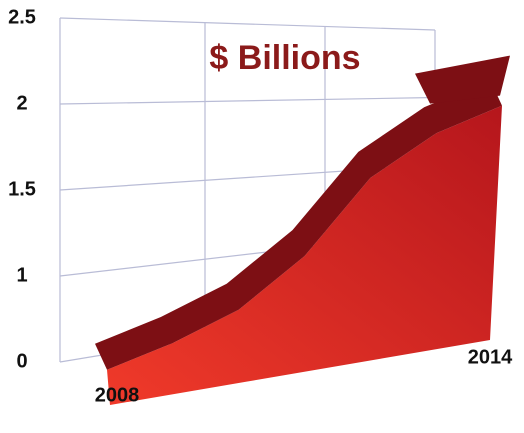 The width and height of the screenshot is (524, 433). What do you see at coordinates (490, 357) in the screenshot?
I see `x-tick-label: 2014` at bounding box center [490, 357].